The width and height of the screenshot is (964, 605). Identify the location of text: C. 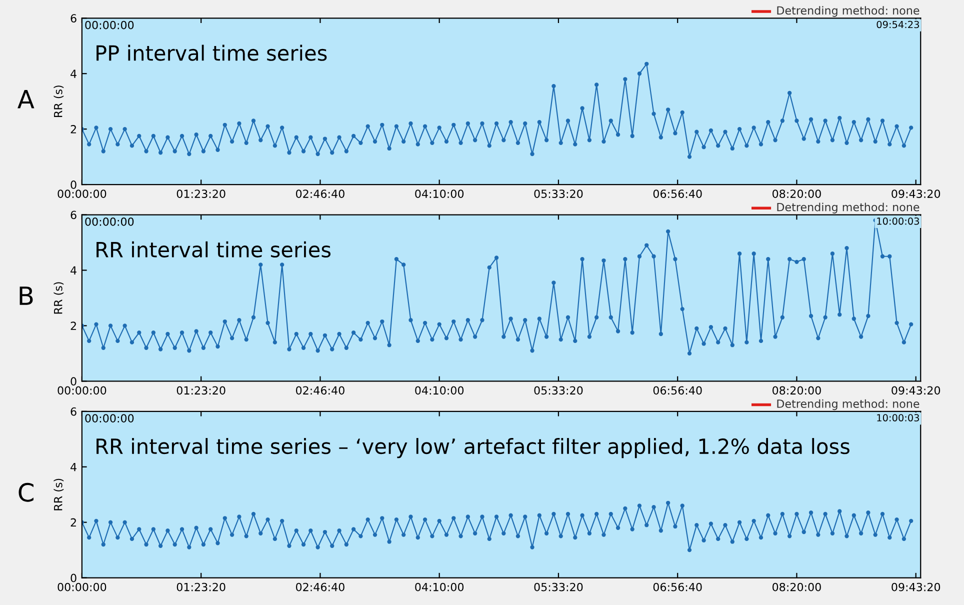
(26, 492).